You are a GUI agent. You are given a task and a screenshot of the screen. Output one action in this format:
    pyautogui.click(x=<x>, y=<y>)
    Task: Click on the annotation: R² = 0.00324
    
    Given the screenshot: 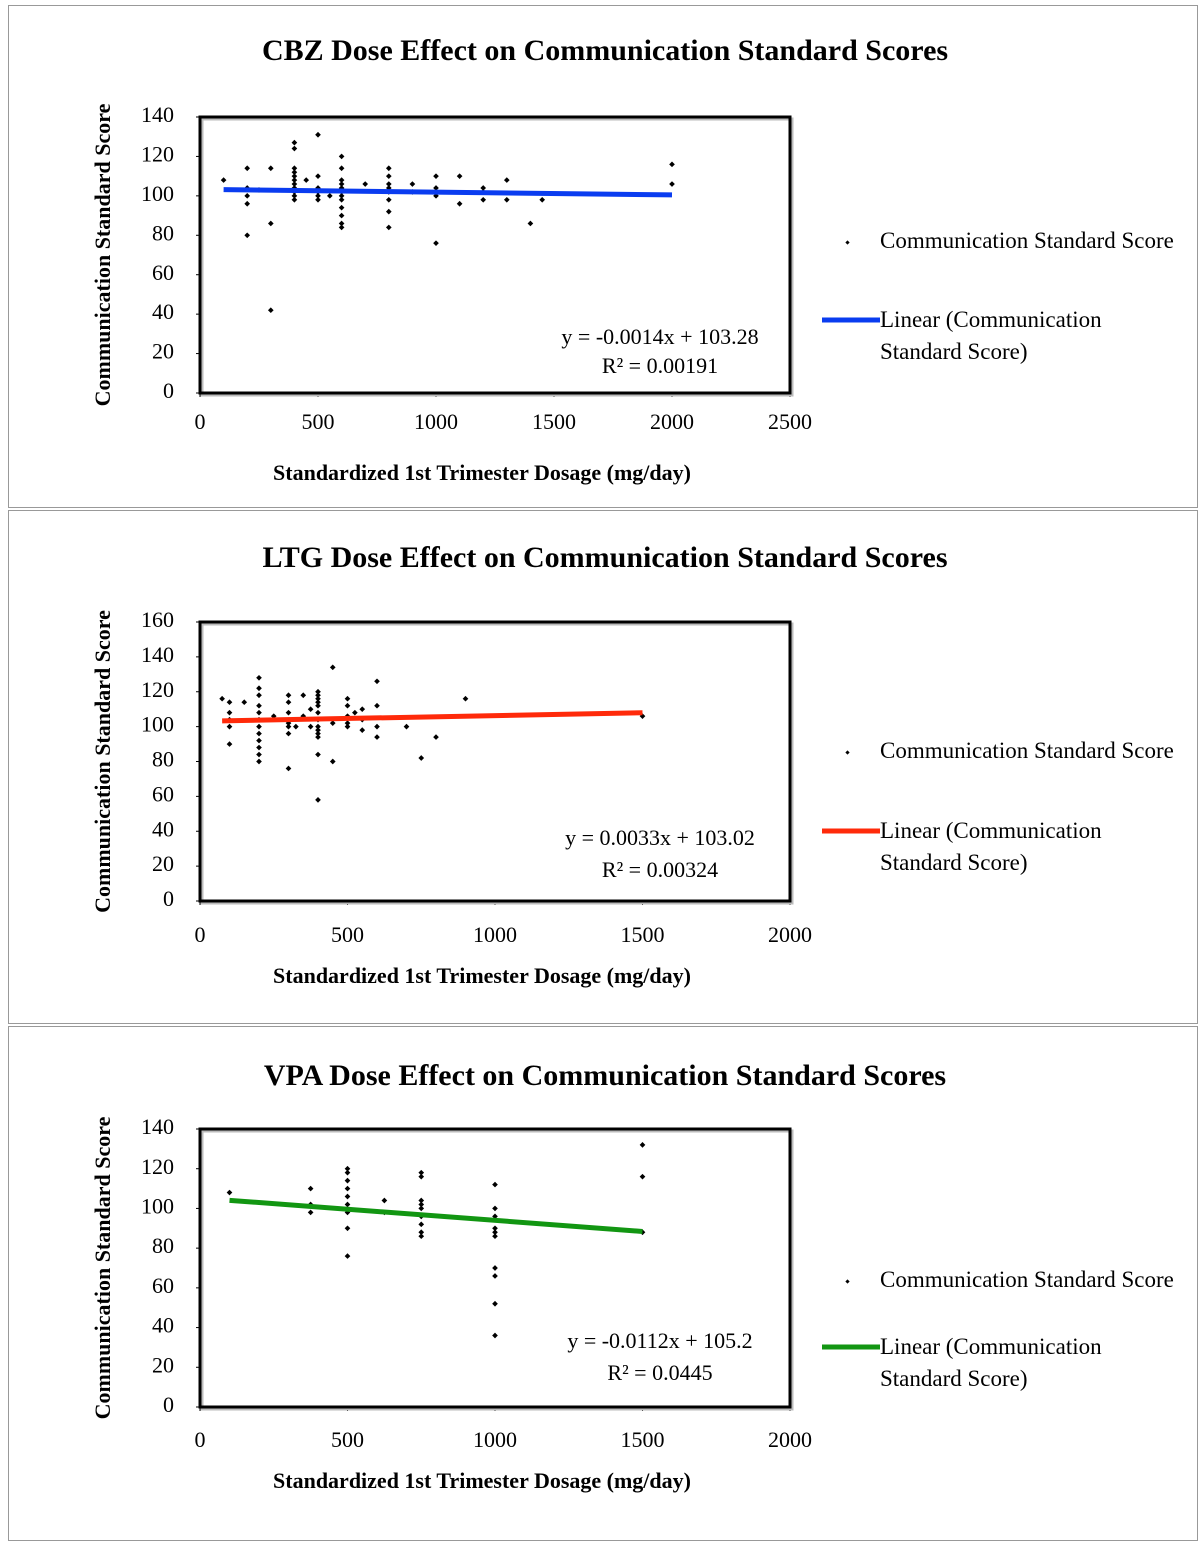 What is the action you would take?
    pyautogui.click(x=660, y=869)
    